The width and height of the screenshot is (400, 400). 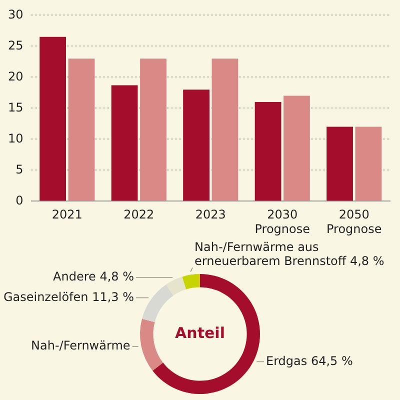 What do you see at coordinates (16, 76) in the screenshot?
I see `y-tick-label: 20` at bounding box center [16, 76].